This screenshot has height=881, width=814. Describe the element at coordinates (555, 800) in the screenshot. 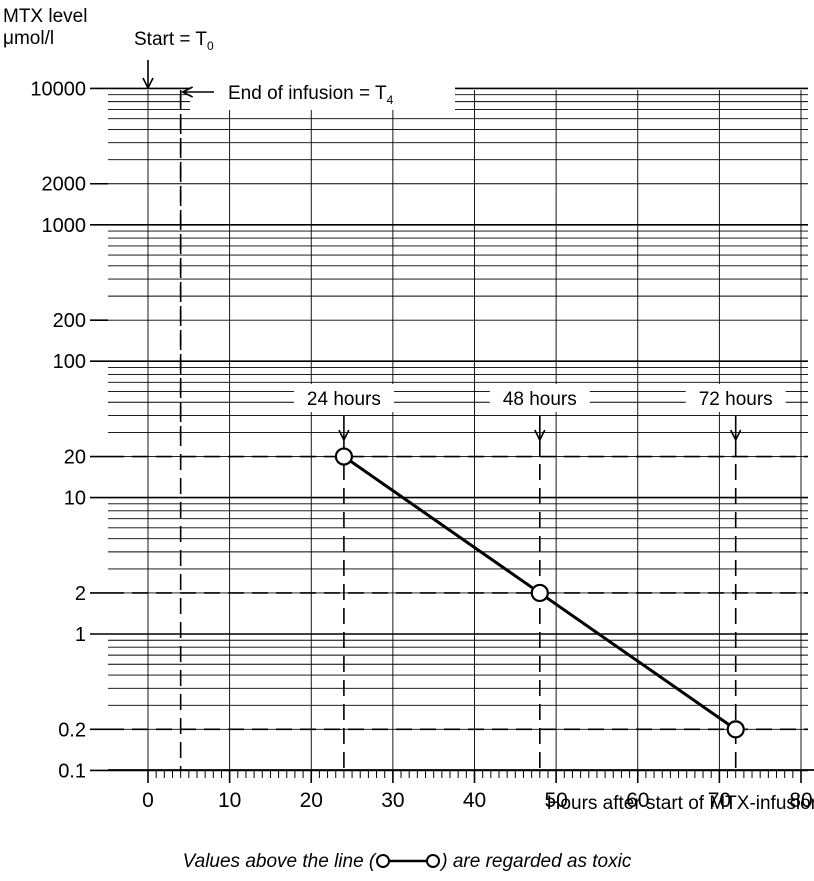

I see `x-tick-label: 50` at that location.